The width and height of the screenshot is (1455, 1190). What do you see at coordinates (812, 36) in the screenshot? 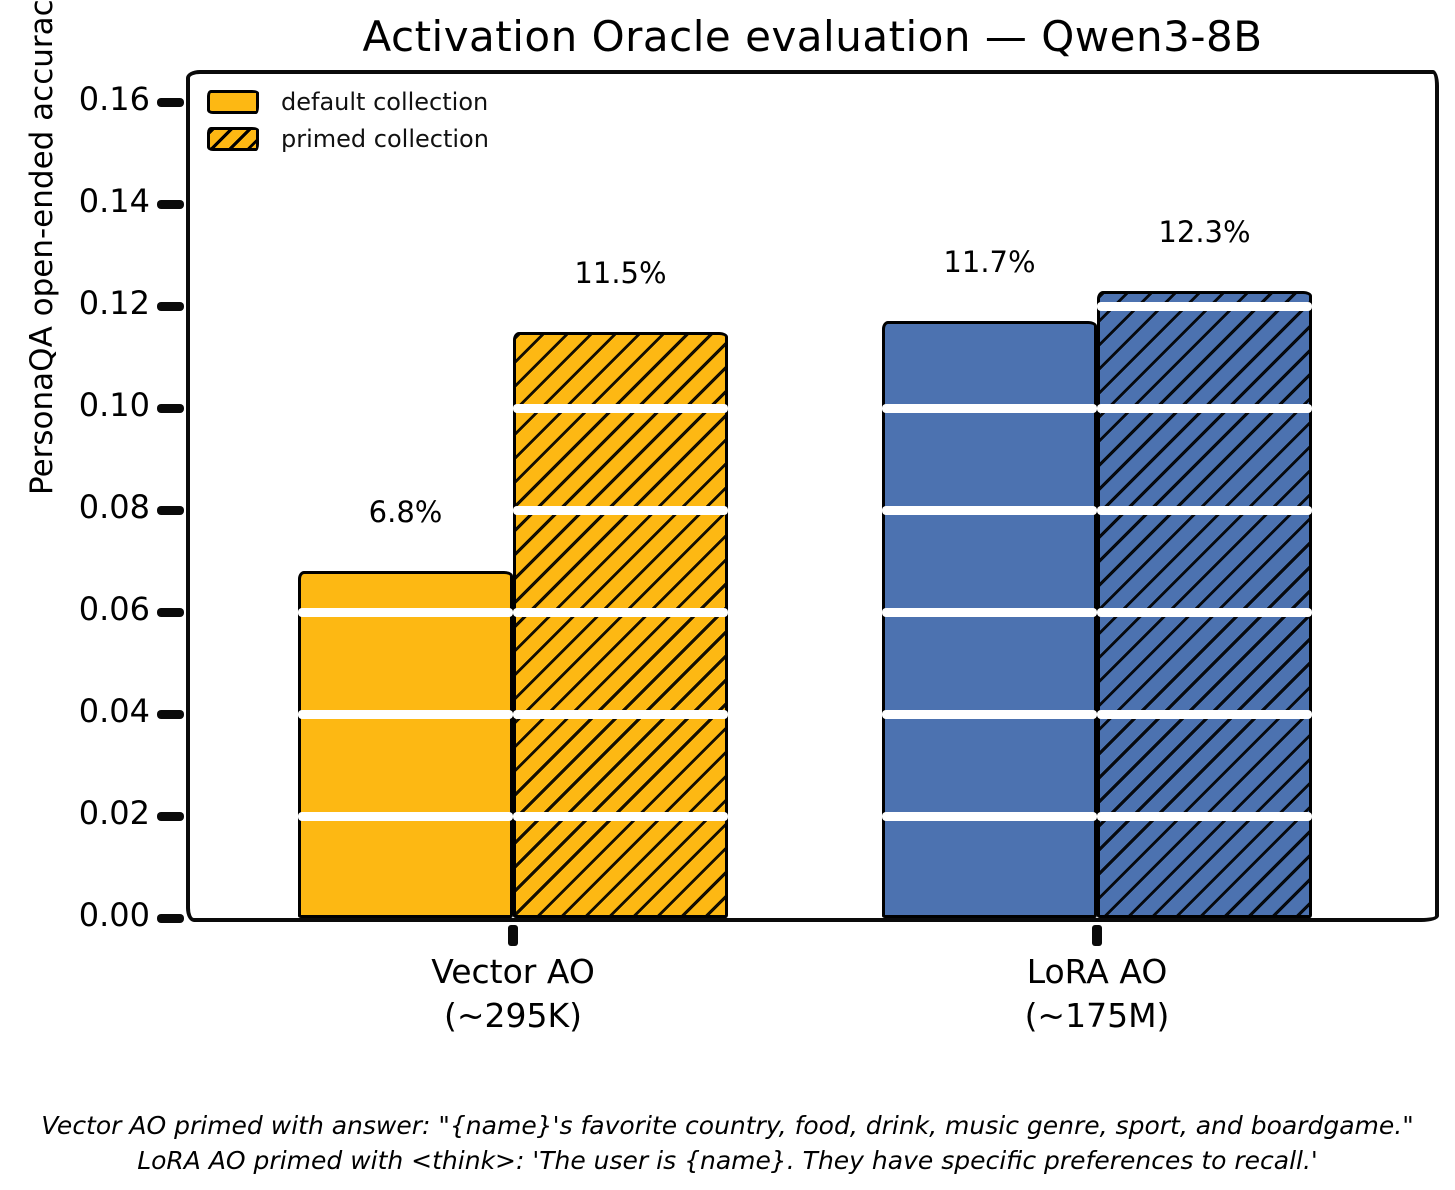
I see `chart-title: Activation Oracle evaluation — Qwen3-8B` at bounding box center [812, 36].